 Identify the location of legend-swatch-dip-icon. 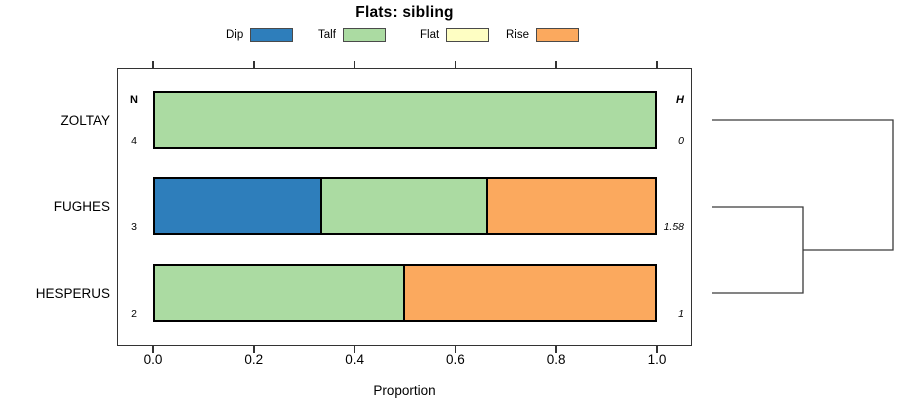
(272, 35).